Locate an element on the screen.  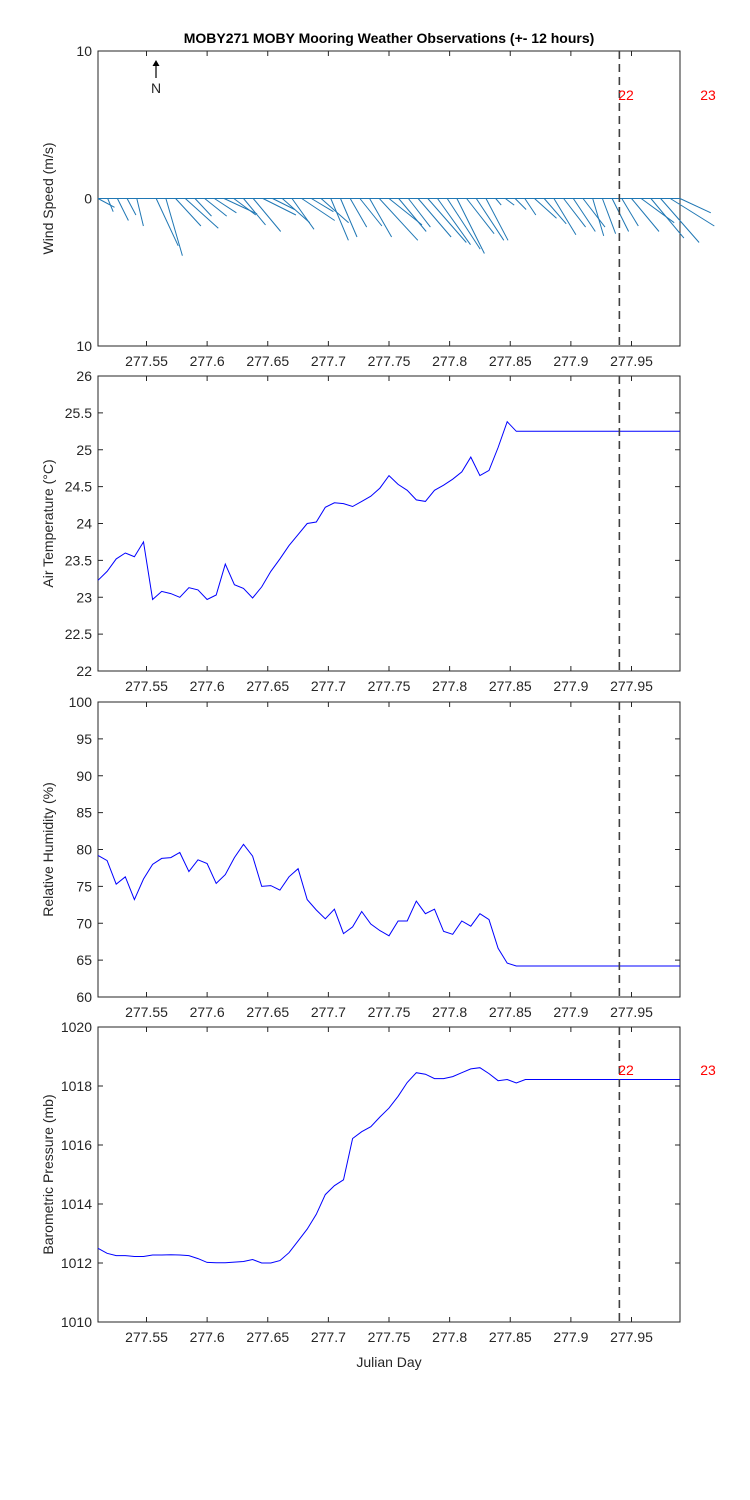
rh-series-line is located at coordinates (388, 905).